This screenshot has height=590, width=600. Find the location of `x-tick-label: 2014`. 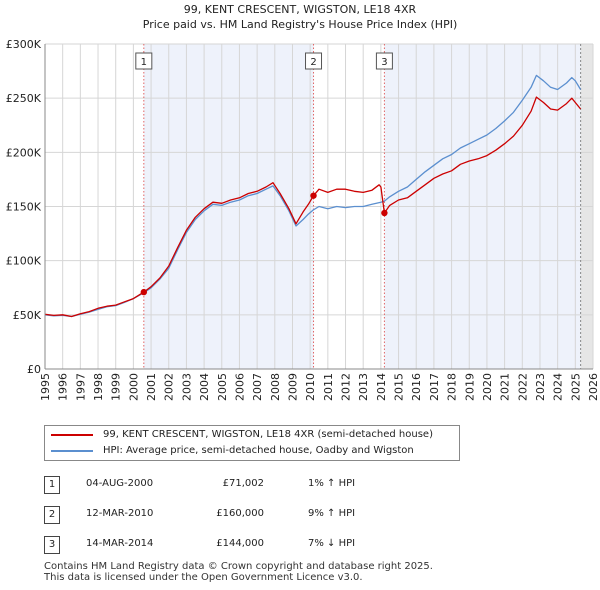

x-tick-label: 2014 is located at coordinates (381, 387).